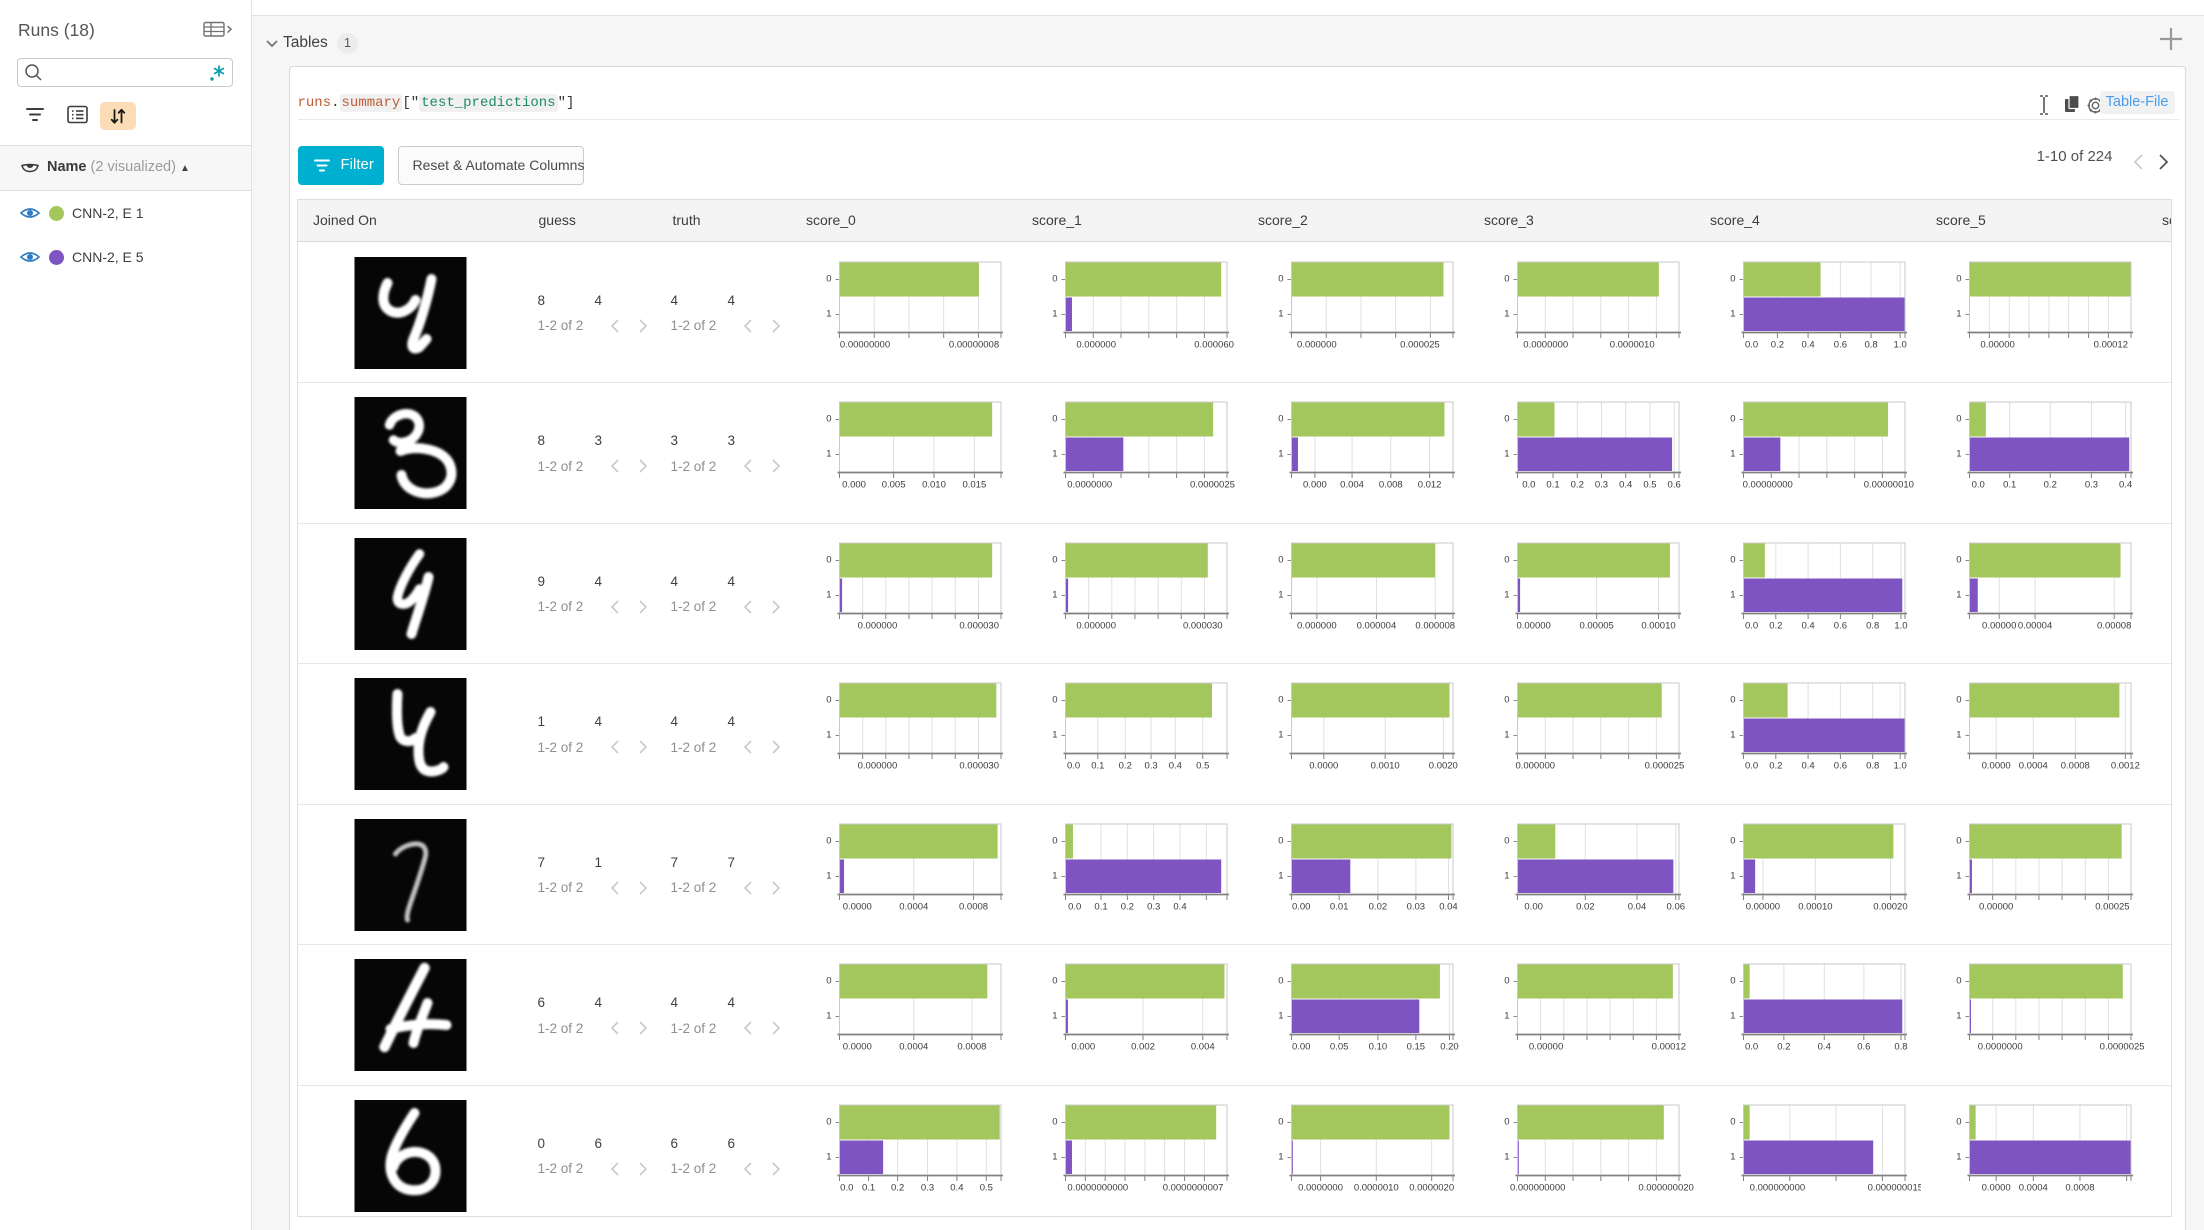 The height and width of the screenshot is (1230, 2204). Describe the element at coordinates (1999, 1047) in the screenshot. I see `svg-text: 0.0000000` at that location.